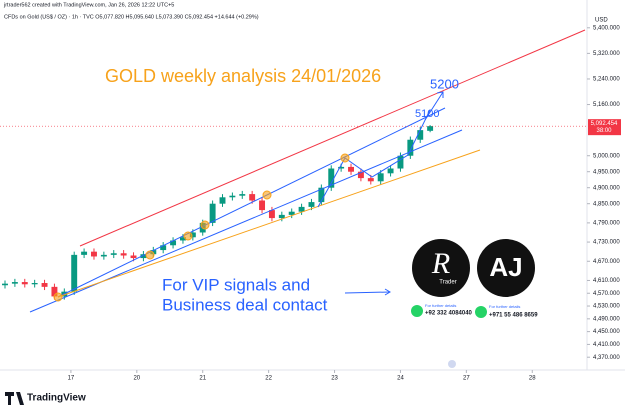  Describe the element at coordinates (601, 21) in the screenshot. I see `currency: USD` at that location.